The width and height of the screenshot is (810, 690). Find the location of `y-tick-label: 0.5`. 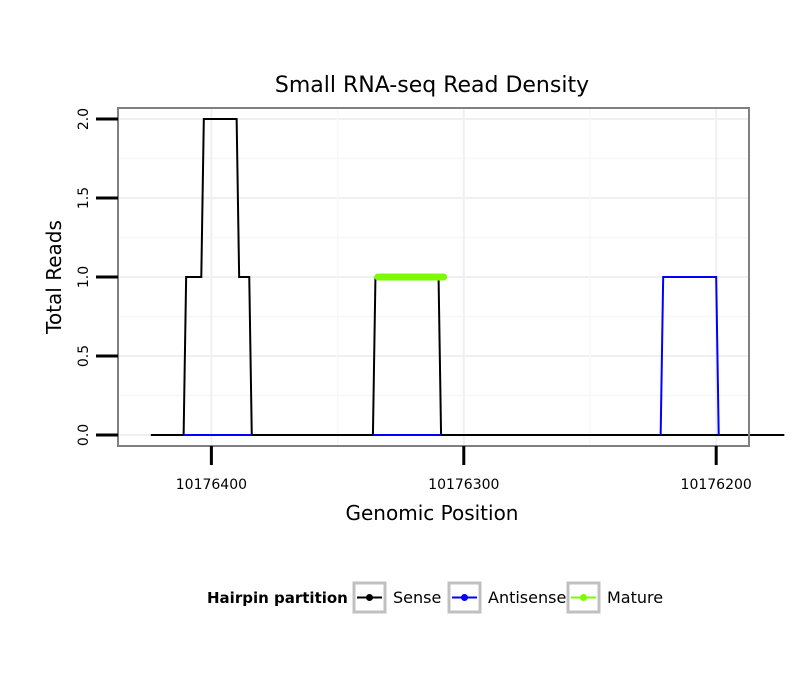

y-tick-label: 0.5 is located at coordinates (84, 356).